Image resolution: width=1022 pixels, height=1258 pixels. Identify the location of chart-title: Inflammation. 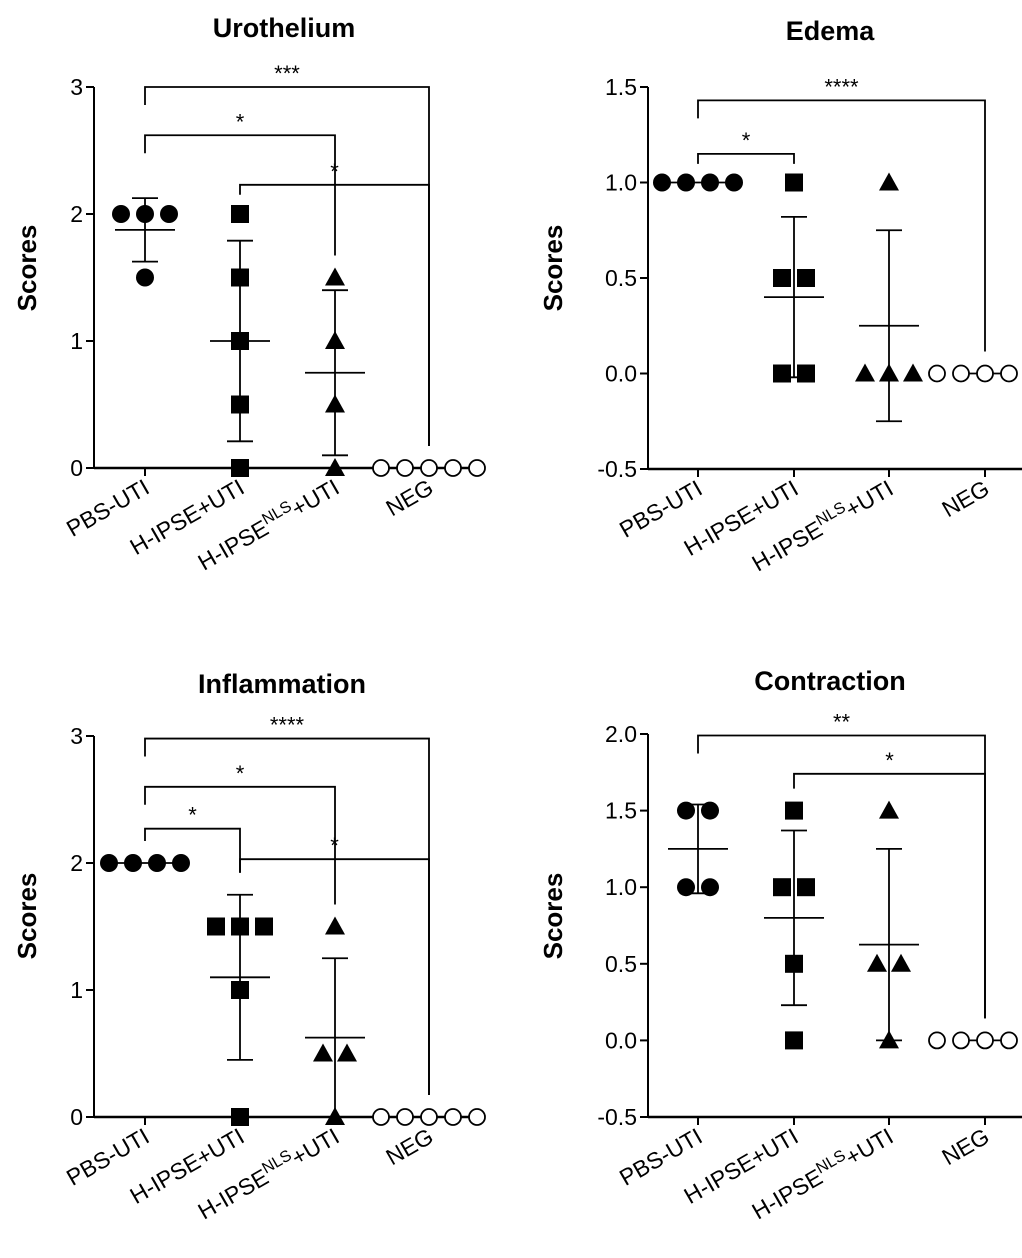
(282, 684).